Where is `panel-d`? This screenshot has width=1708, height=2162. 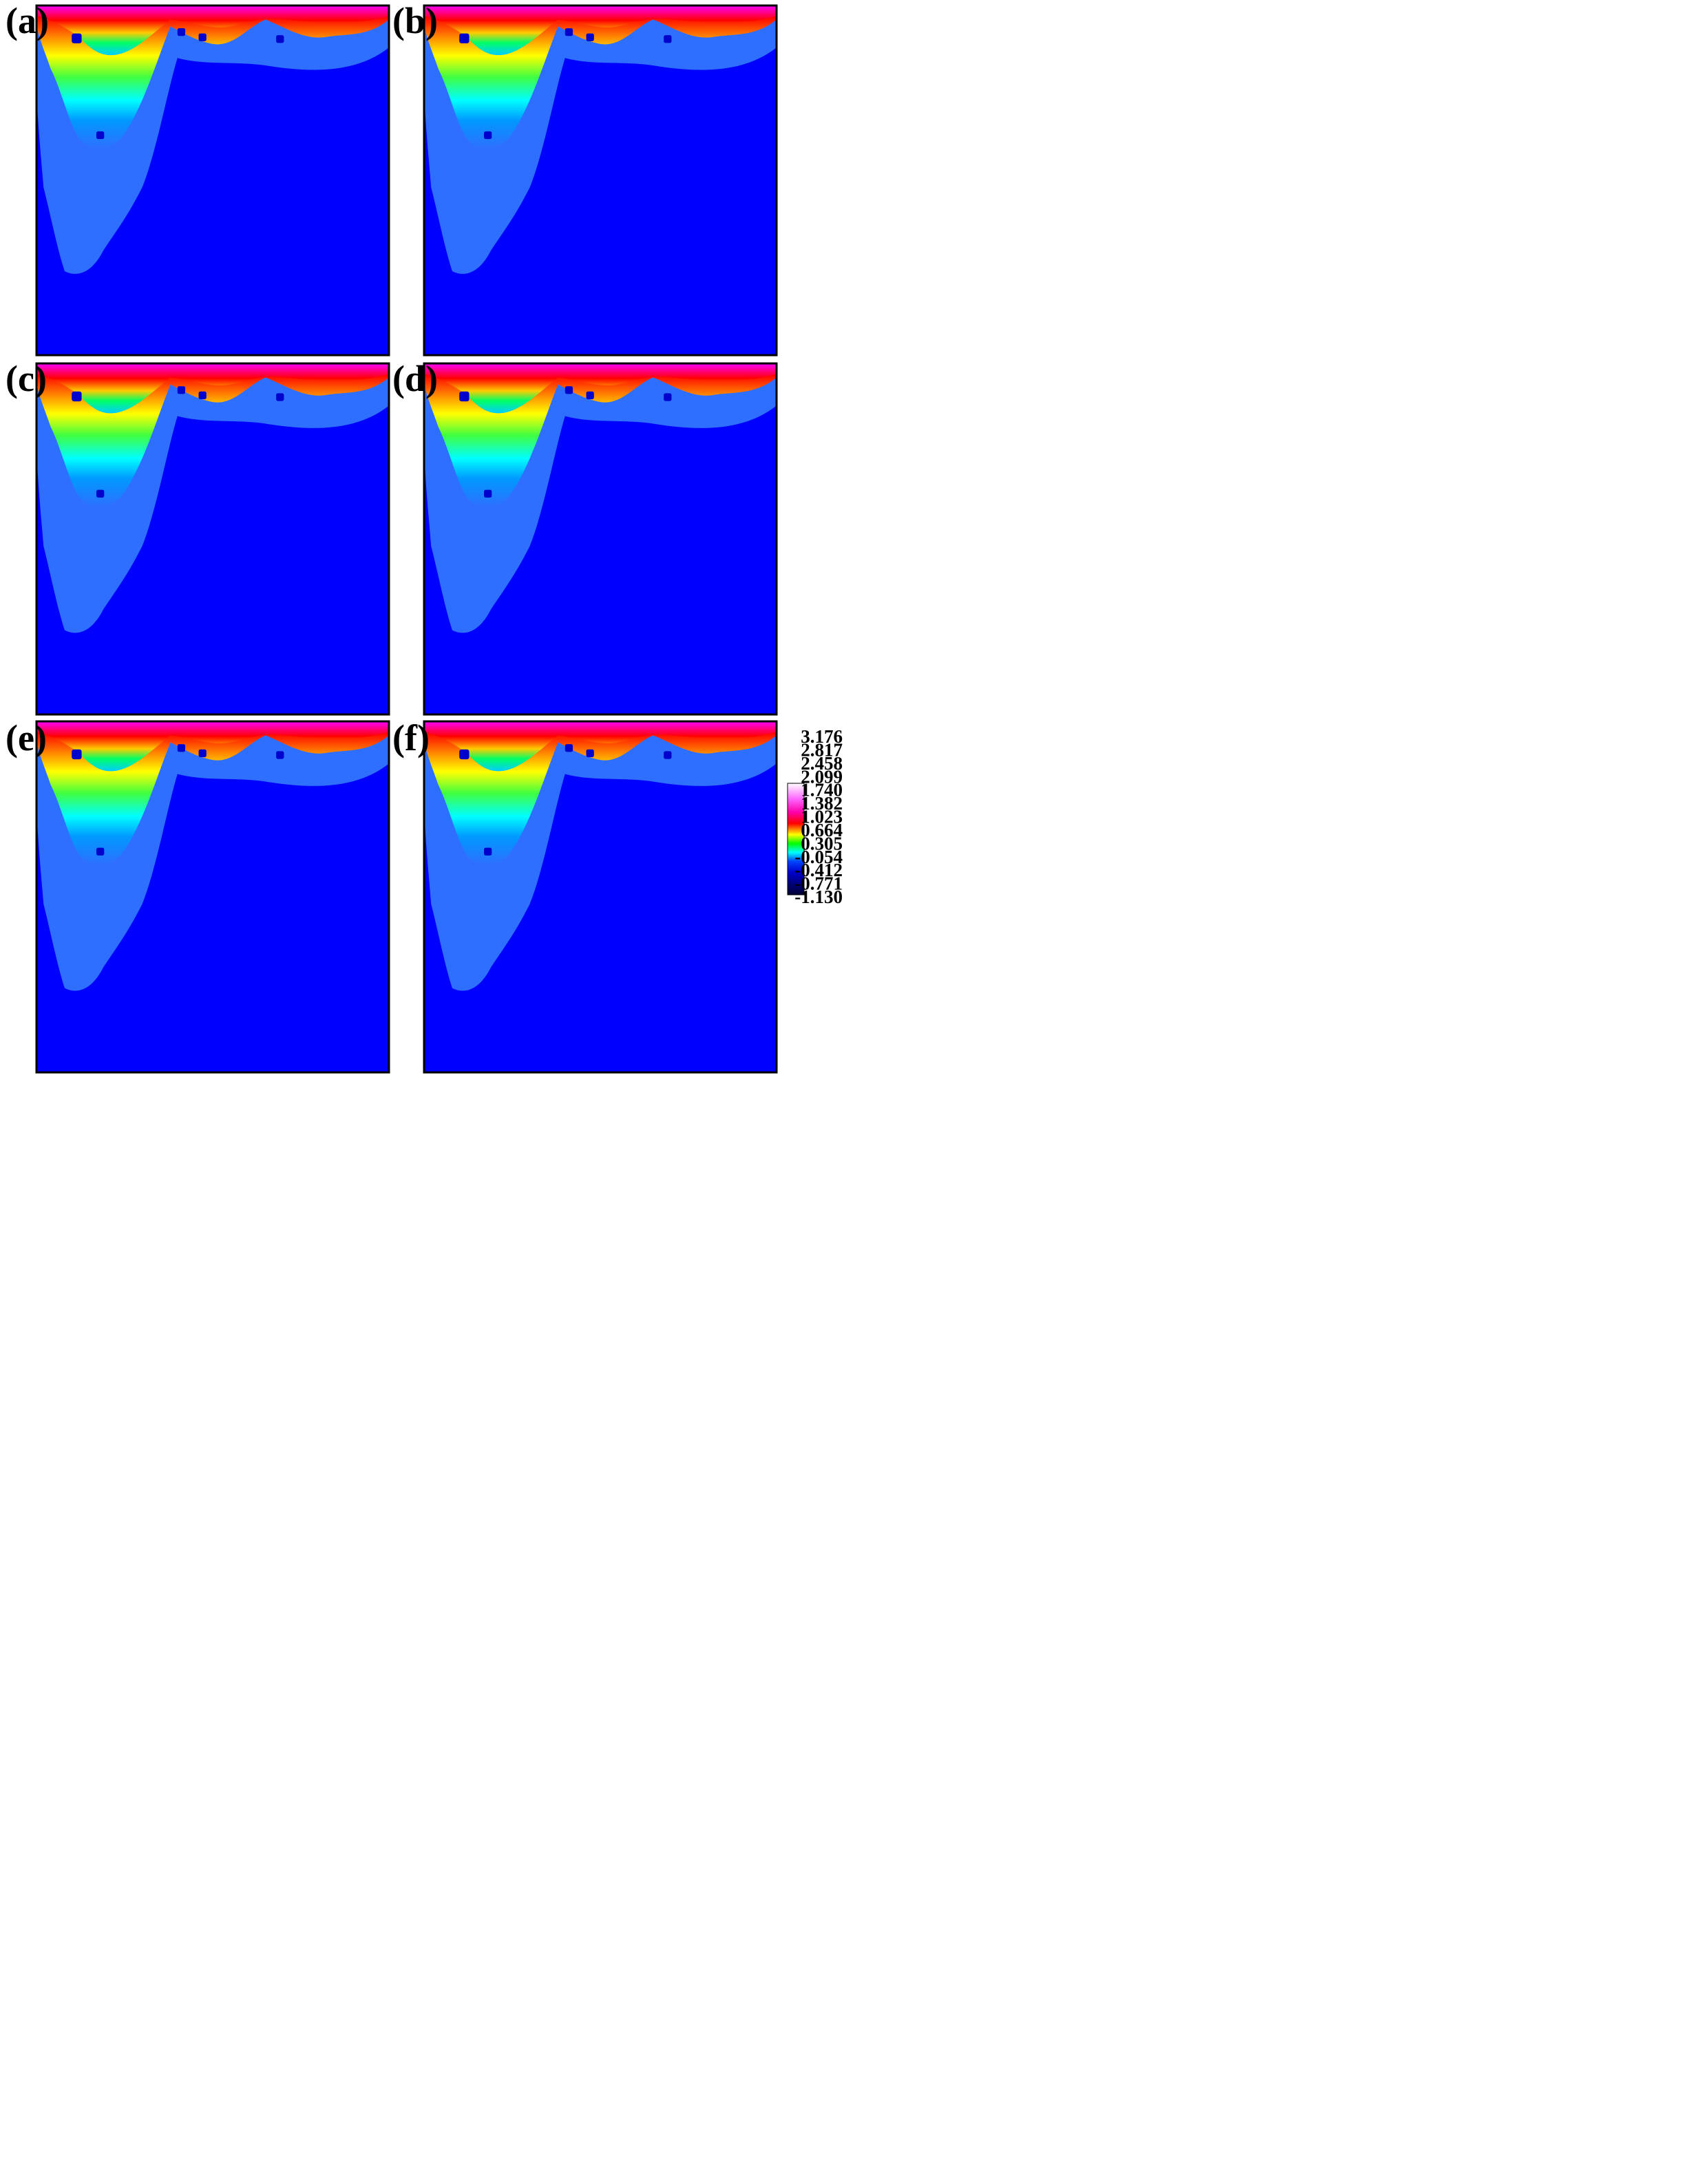 panel-d is located at coordinates (600, 539).